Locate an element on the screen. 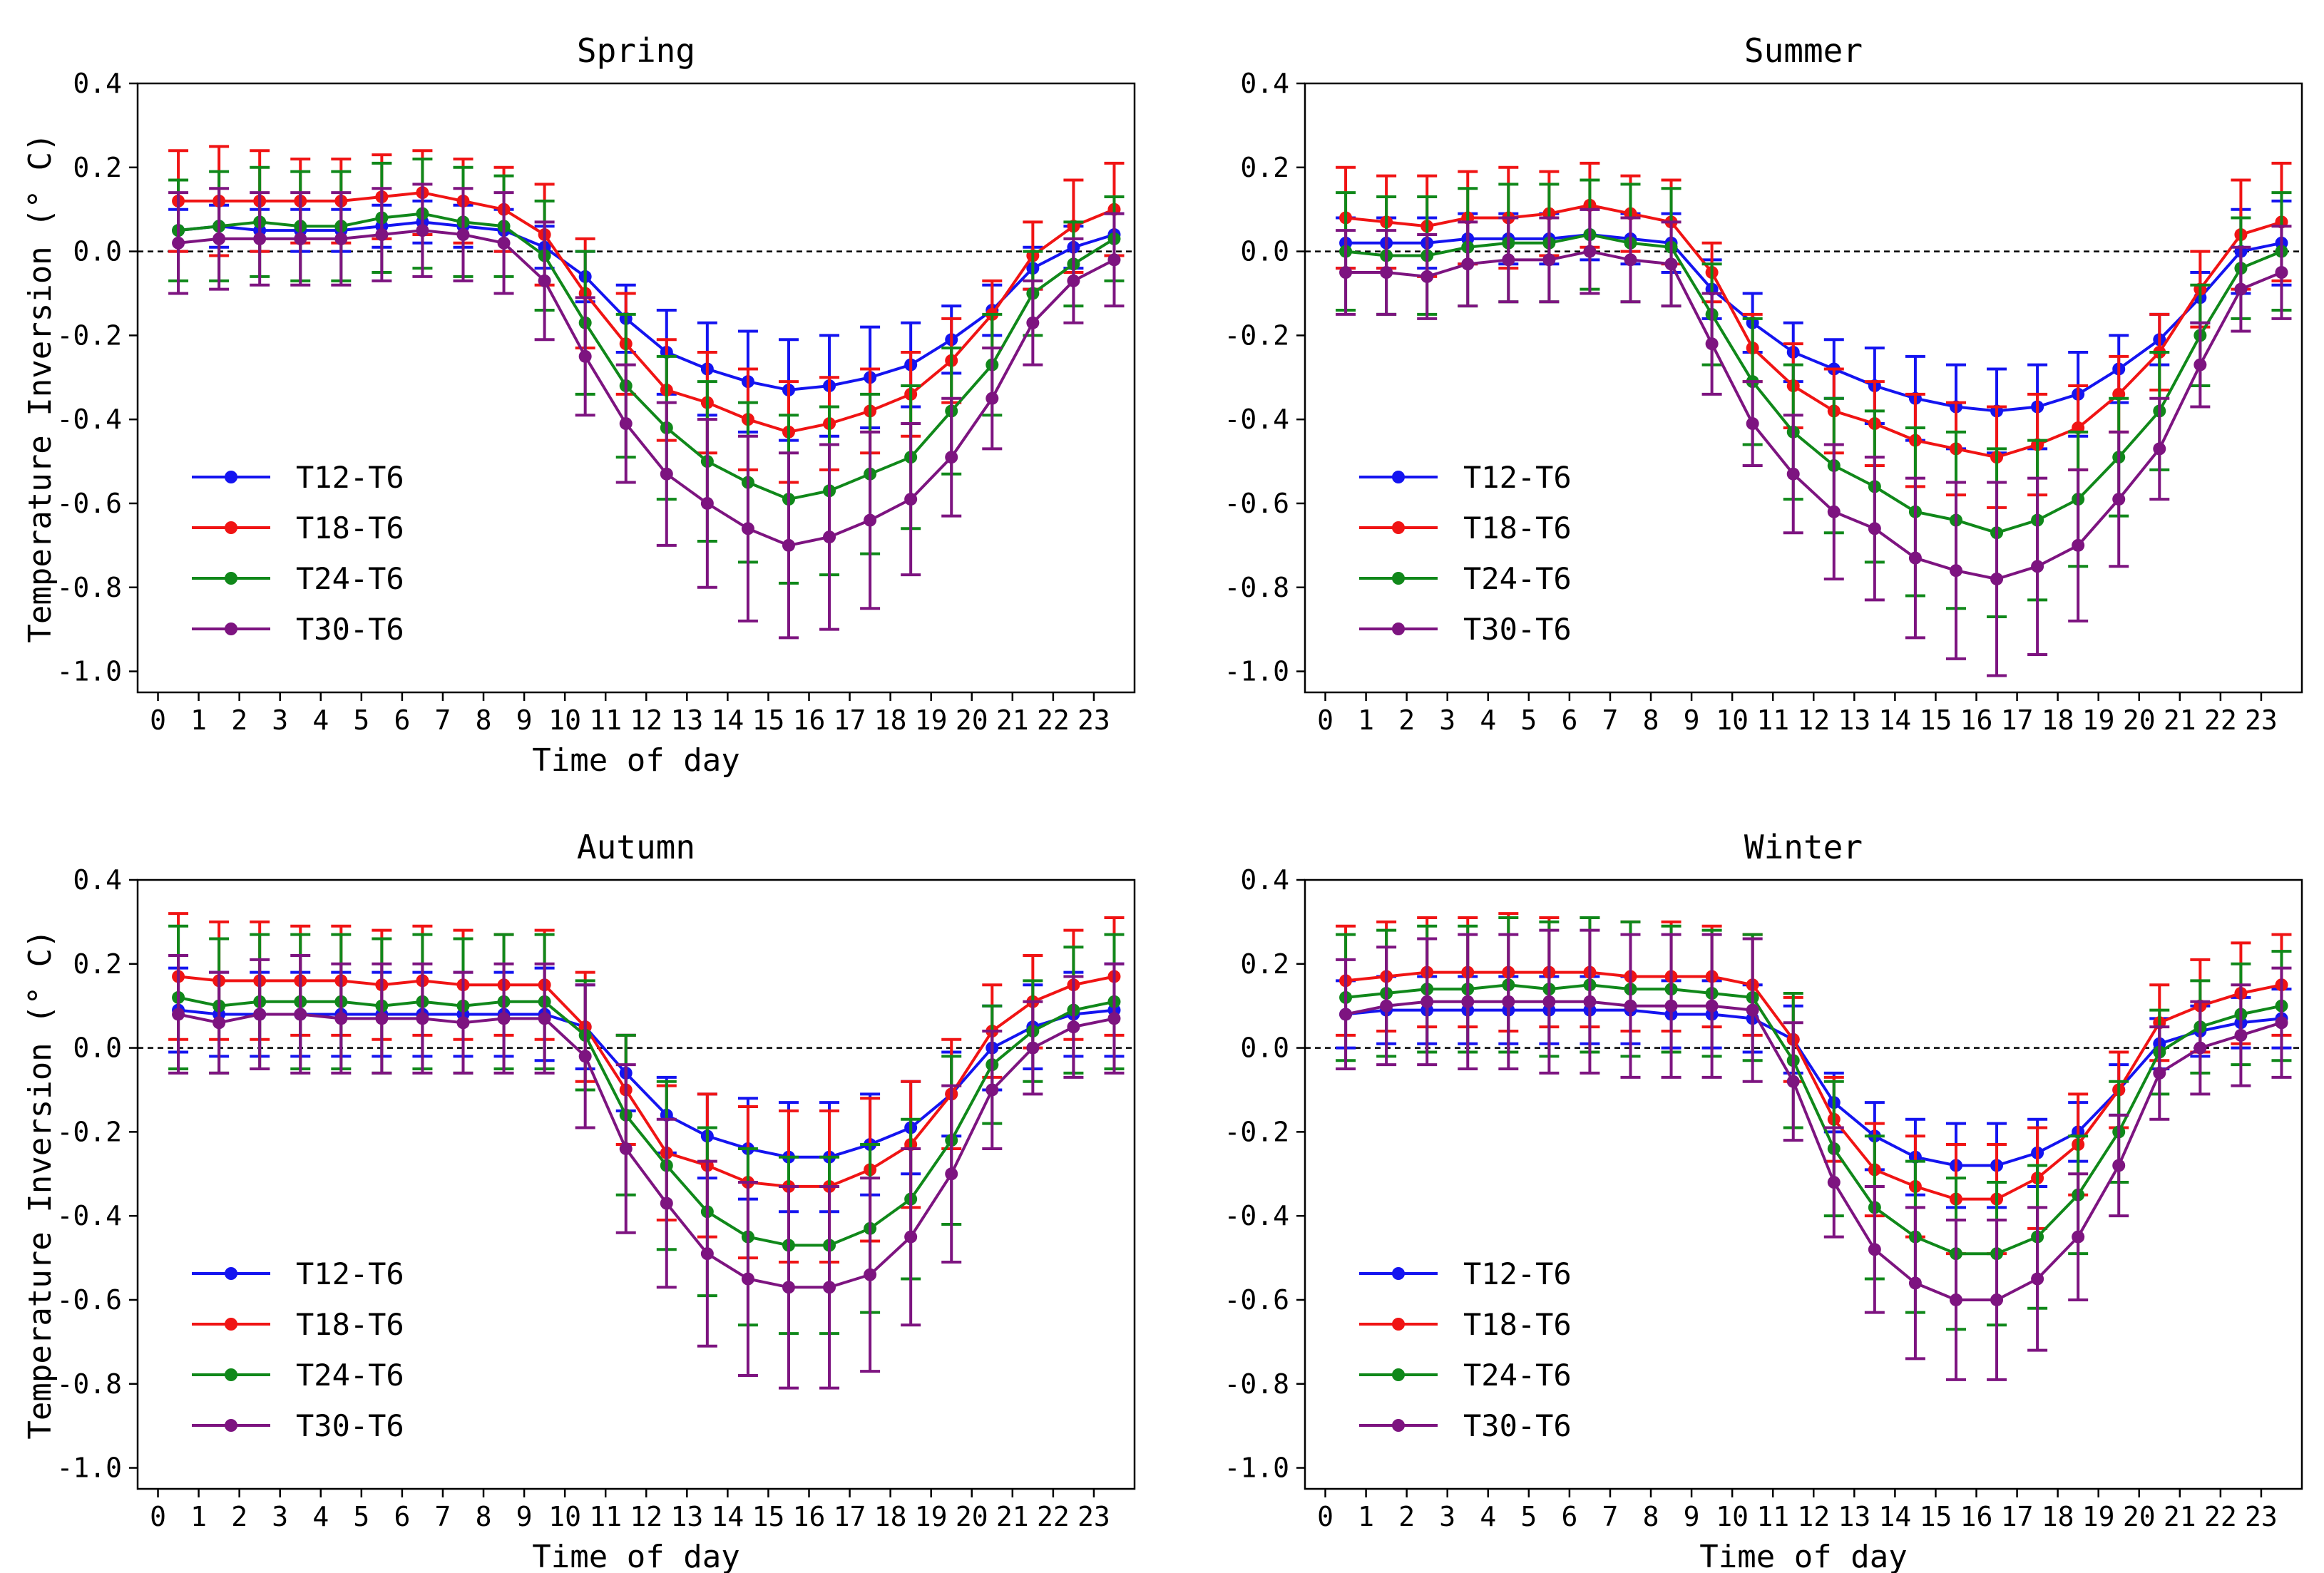  x-tick-label: 1 is located at coordinates (1366, 1517).